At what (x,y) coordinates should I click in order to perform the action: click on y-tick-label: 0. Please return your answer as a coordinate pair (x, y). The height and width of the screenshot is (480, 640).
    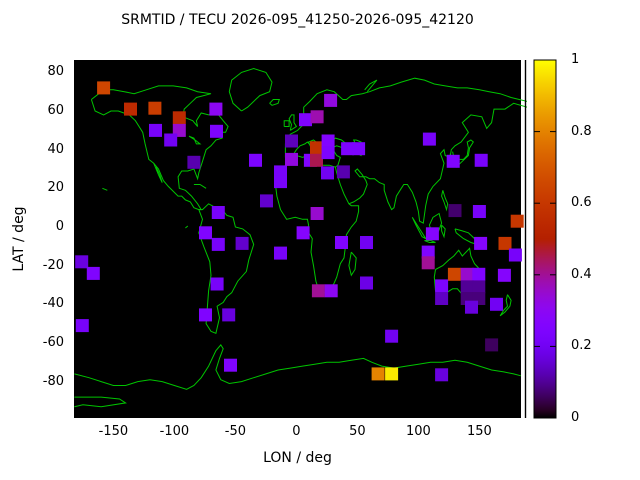
    Looking at the image, I should click on (59, 226).